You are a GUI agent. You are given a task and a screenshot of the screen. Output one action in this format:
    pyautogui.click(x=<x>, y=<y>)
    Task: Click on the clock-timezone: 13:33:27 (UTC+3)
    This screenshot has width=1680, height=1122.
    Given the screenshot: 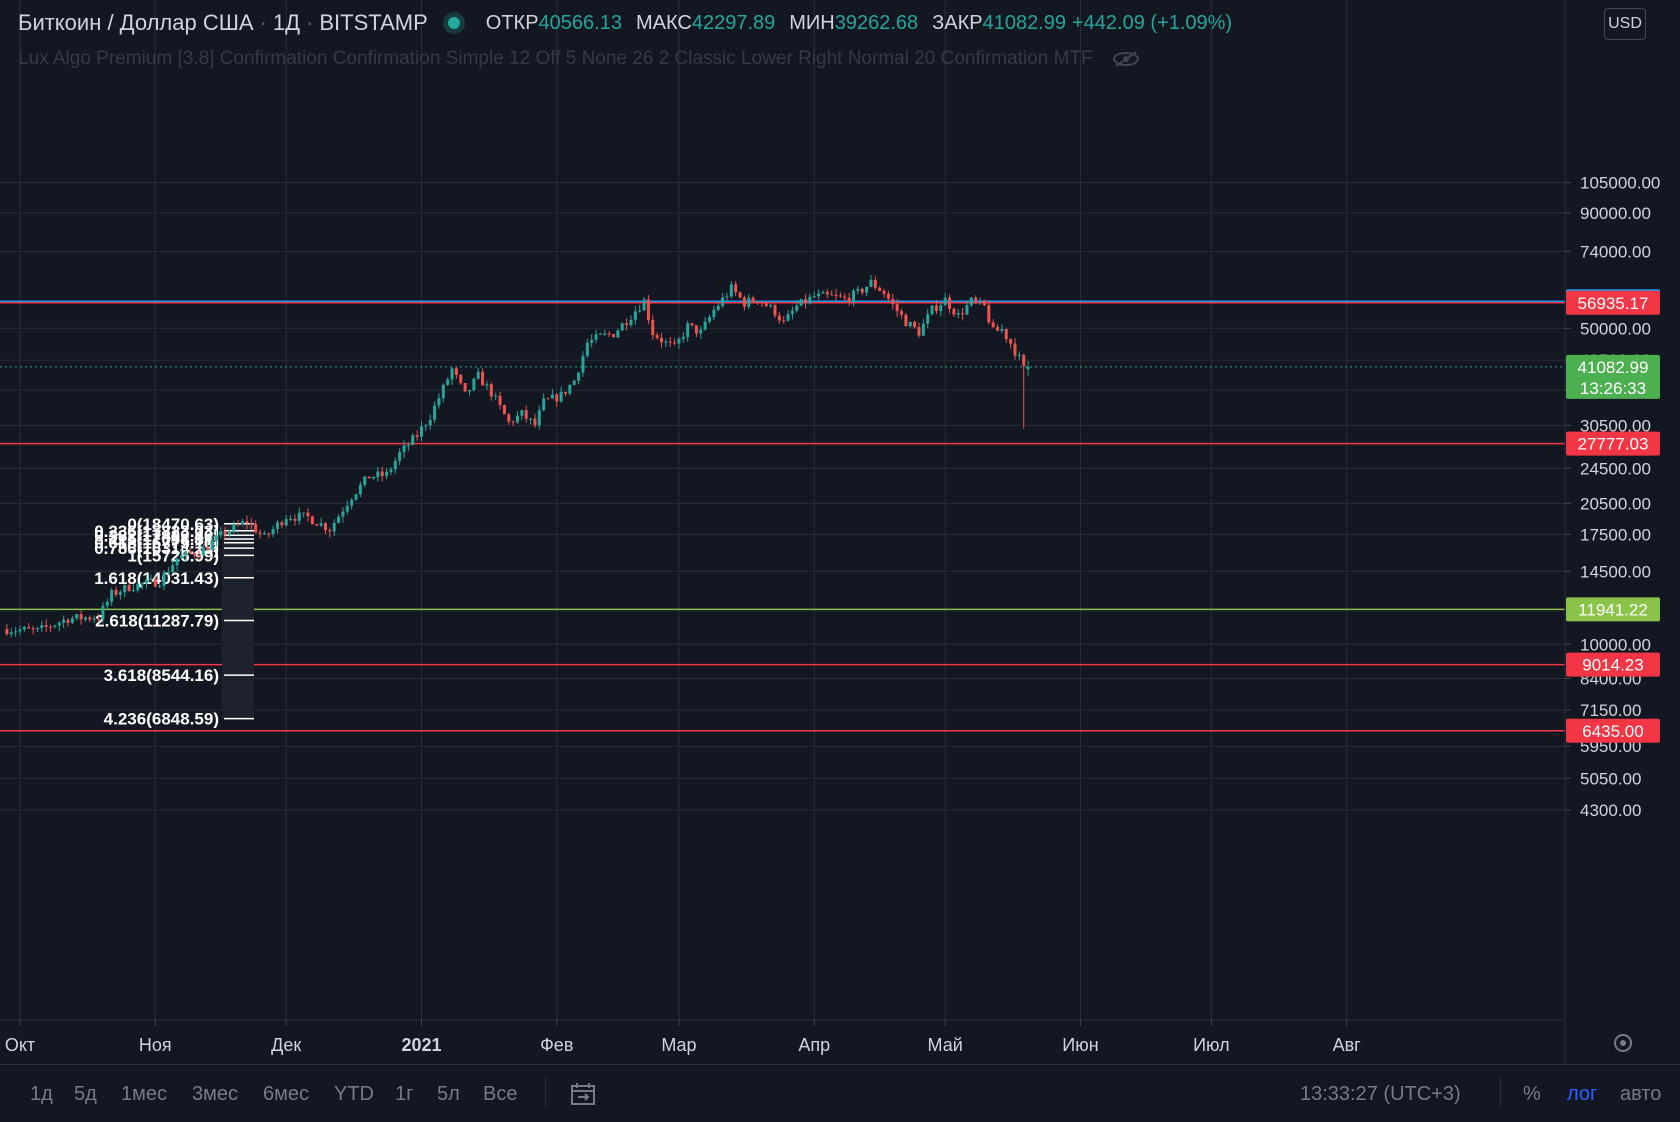 What is the action you would take?
    pyautogui.click(x=1380, y=1094)
    